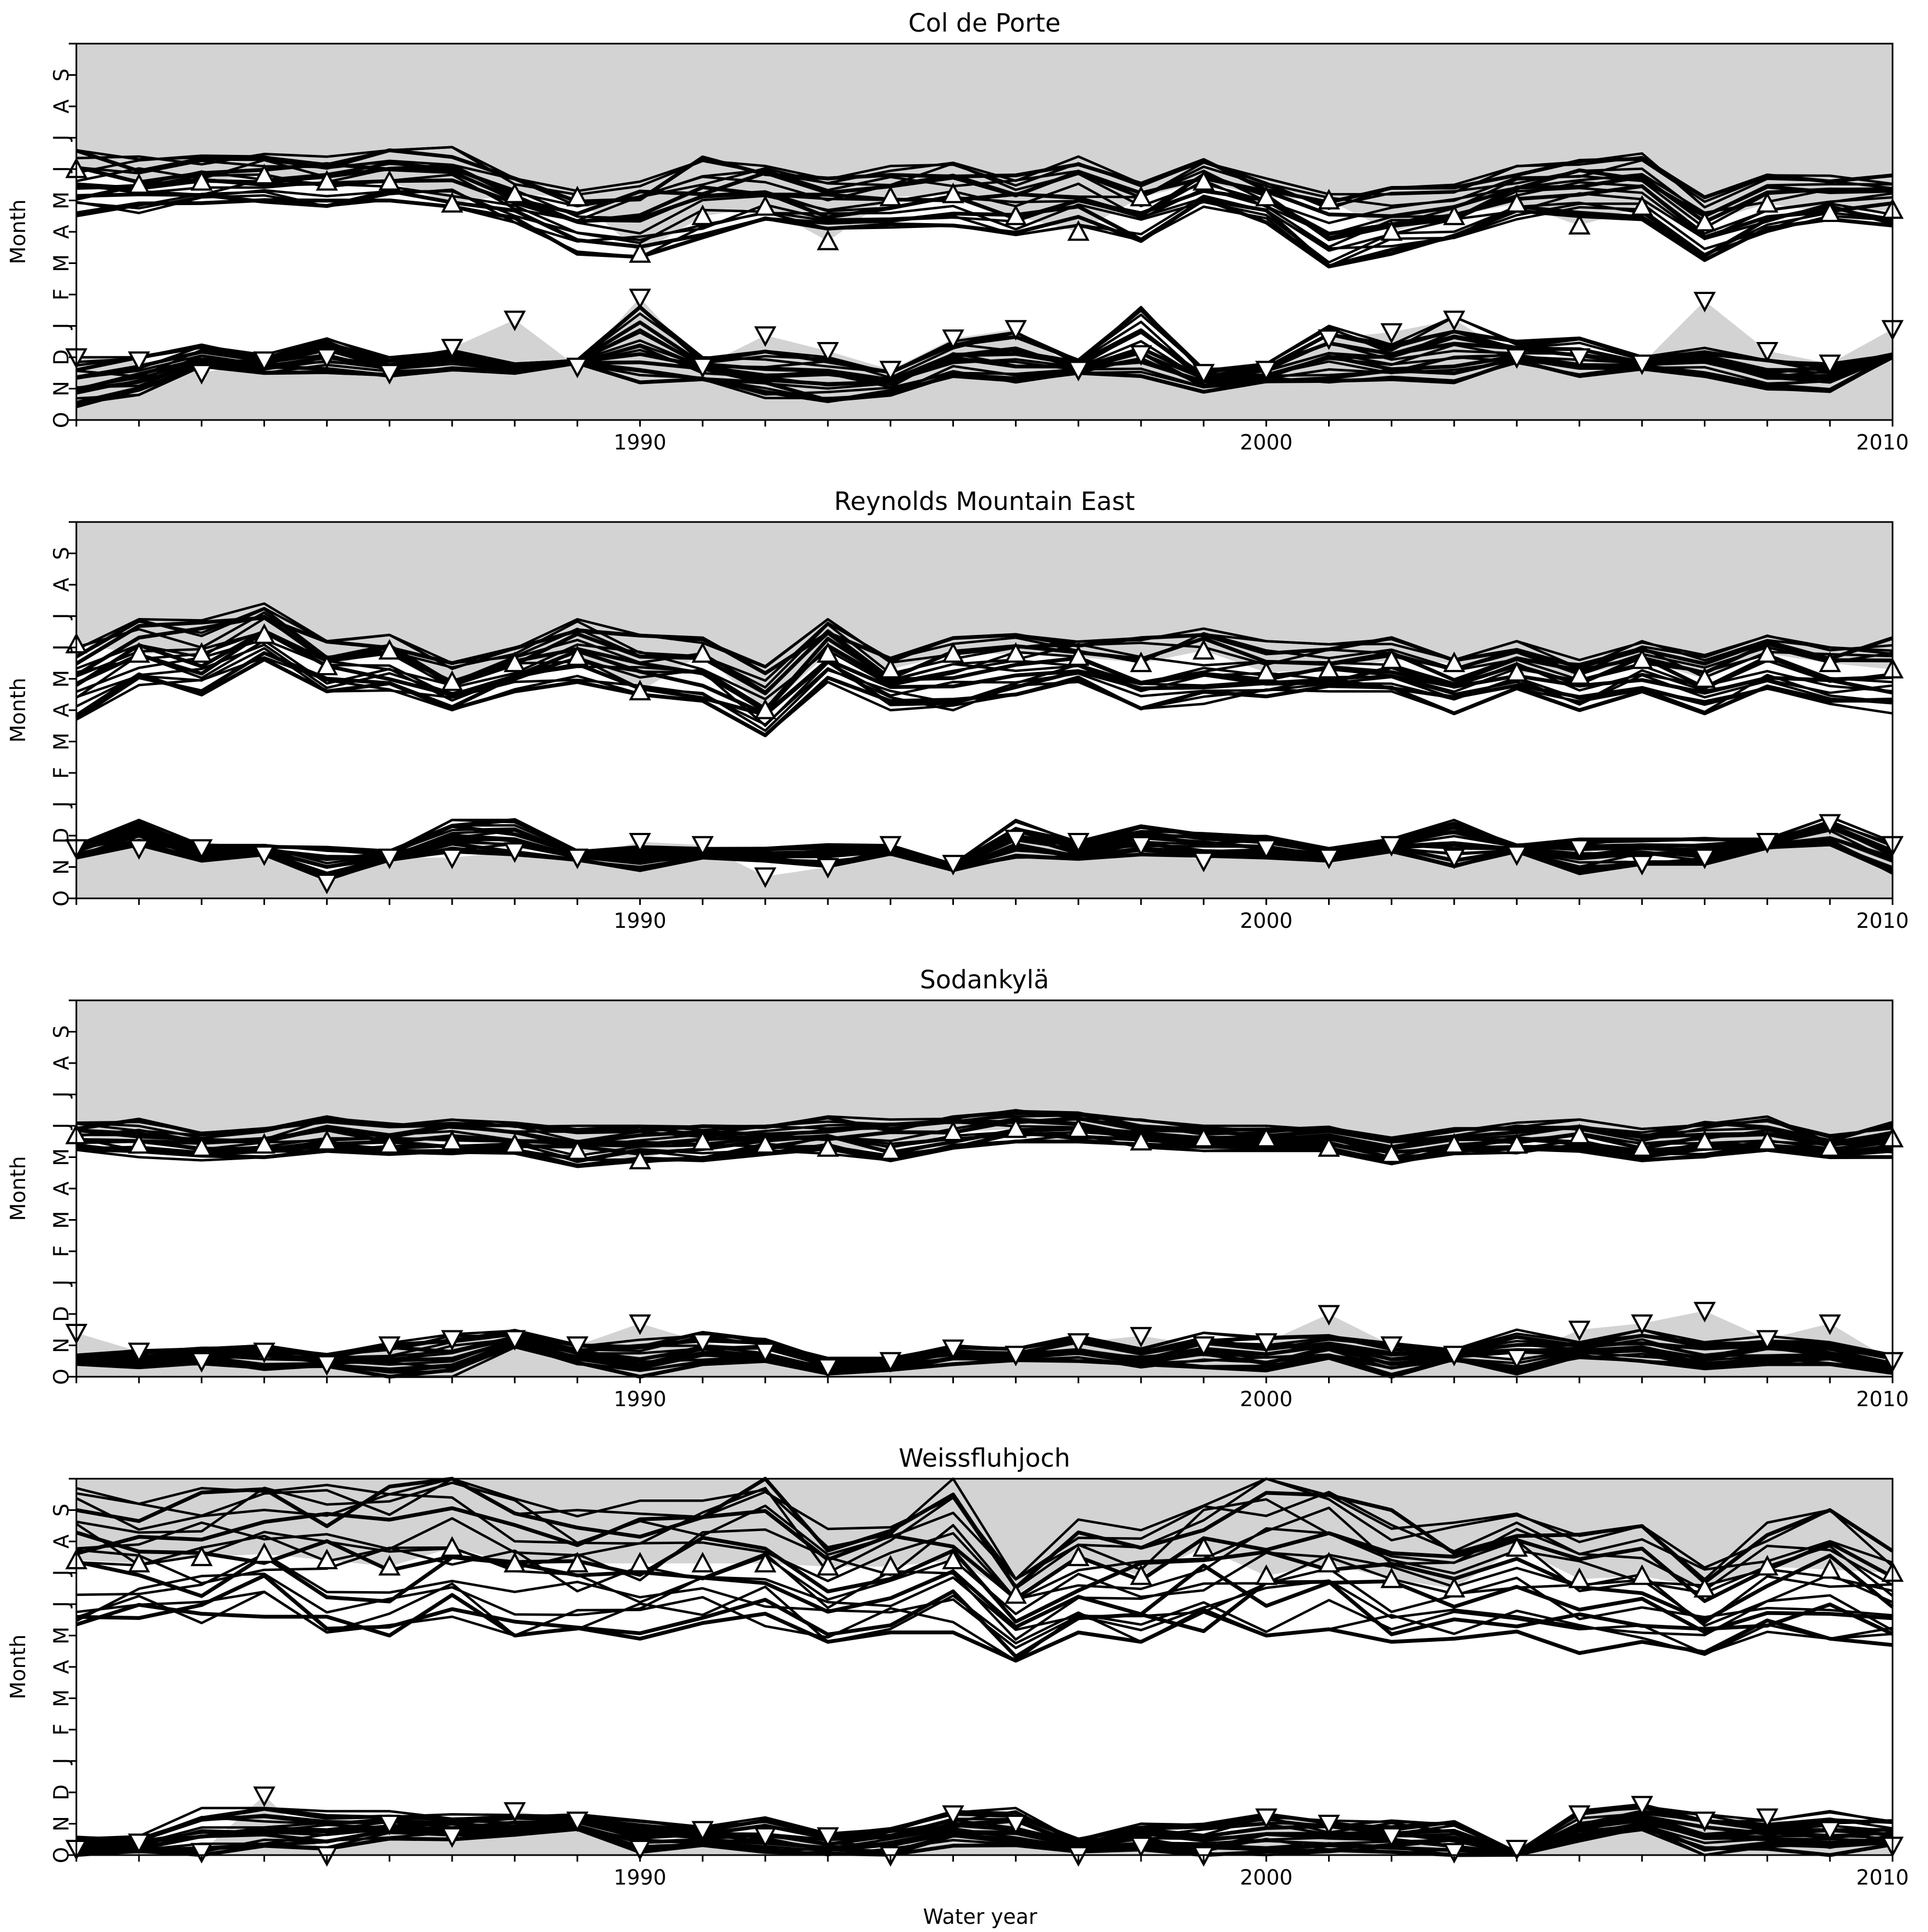  Describe the element at coordinates (1882, 1877) in the screenshot. I see `x-tick-label: 2010` at that location.